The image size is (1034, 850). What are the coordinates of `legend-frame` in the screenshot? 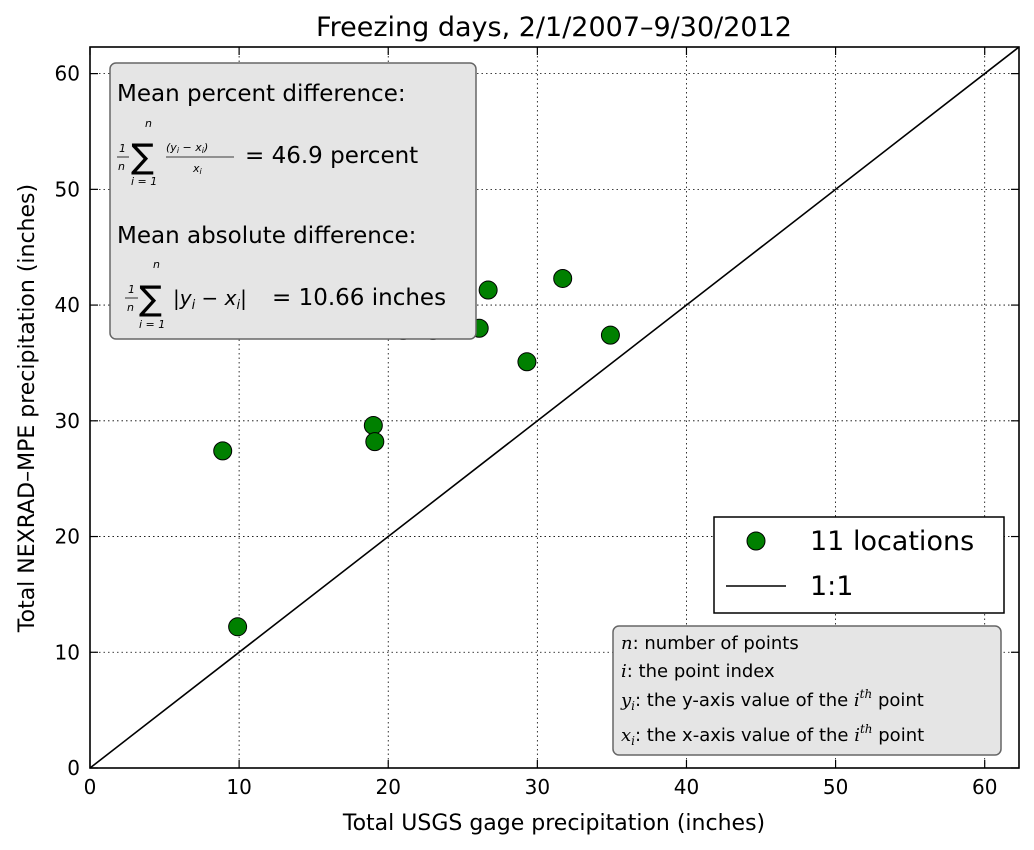 It's located at (859, 565).